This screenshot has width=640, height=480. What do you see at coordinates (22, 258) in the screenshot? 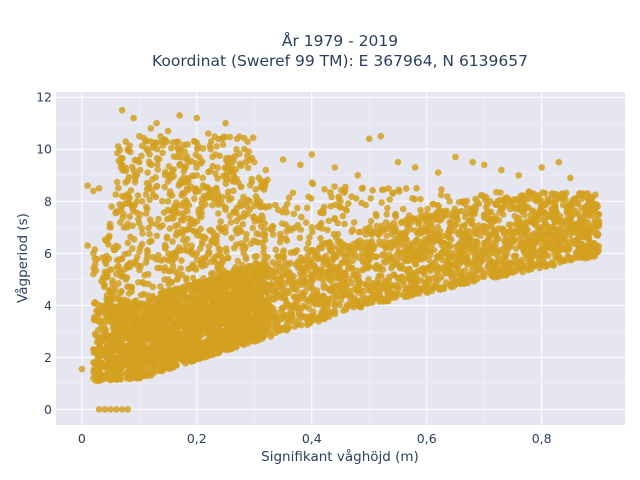
I see `y-axis-title: Vågperiod (s)` at bounding box center [22, 258].